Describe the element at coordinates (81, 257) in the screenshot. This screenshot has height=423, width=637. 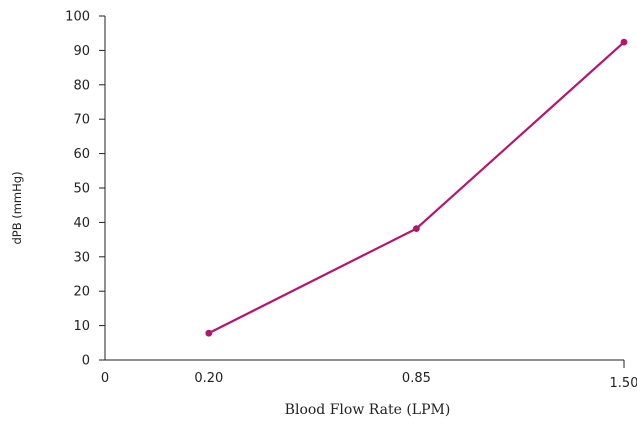
I see `y-tick-label: 30` at that location.